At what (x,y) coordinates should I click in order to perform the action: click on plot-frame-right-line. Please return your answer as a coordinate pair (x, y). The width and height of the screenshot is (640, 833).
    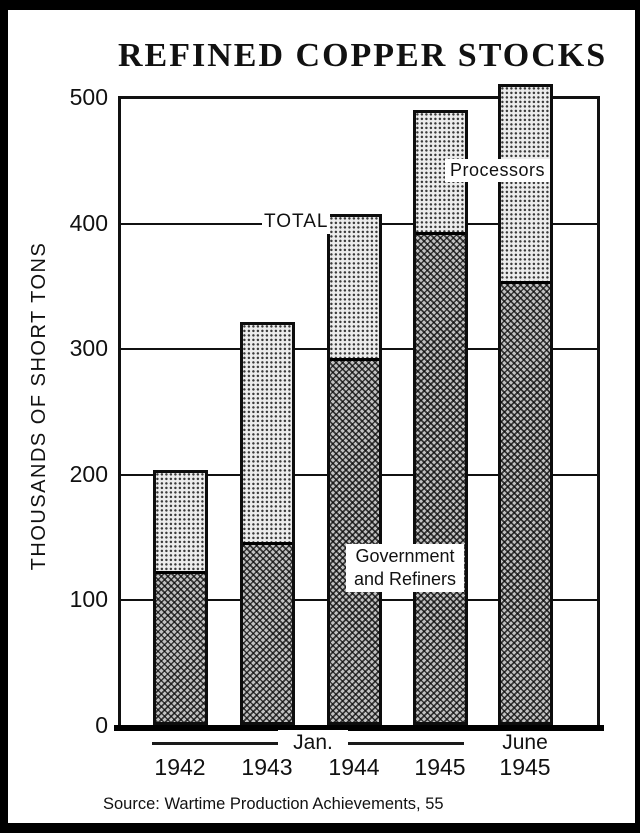
    Looking at the image, I should click on (598, 410).